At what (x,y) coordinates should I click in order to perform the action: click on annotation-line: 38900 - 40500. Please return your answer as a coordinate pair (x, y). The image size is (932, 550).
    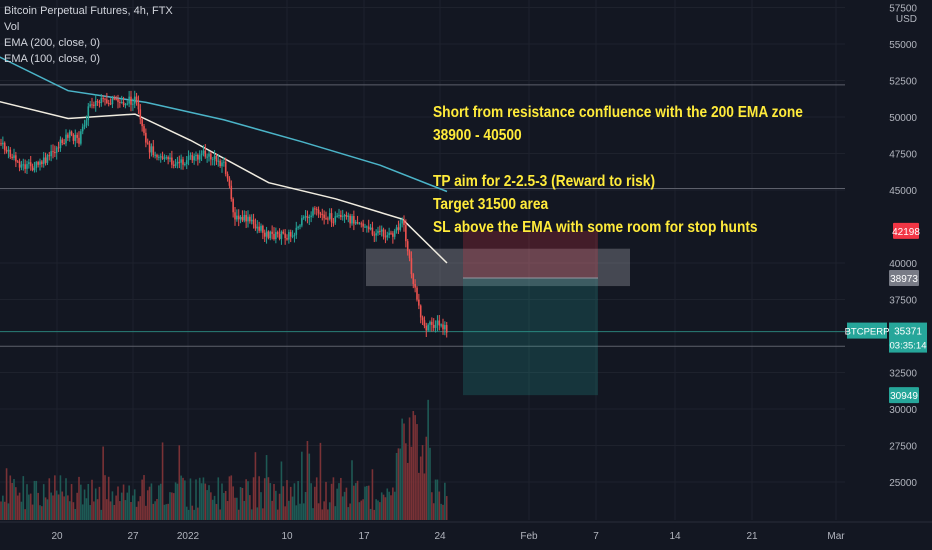
    Looking at the image, I should click on (477, 135).